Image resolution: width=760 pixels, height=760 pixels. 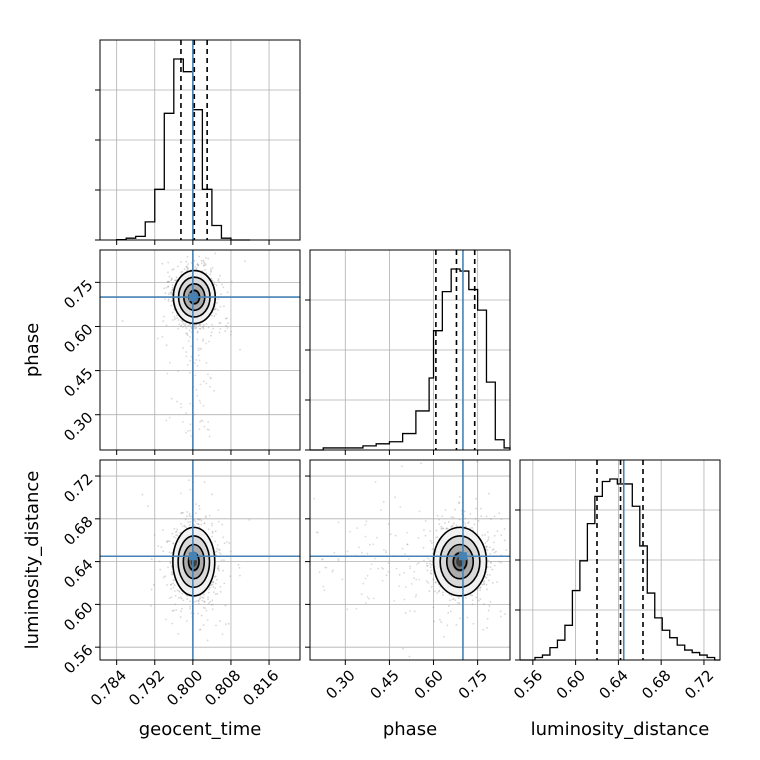 I want to click on x-axis-label-geocent-time: geocent_time, so click(x=200, y=729).